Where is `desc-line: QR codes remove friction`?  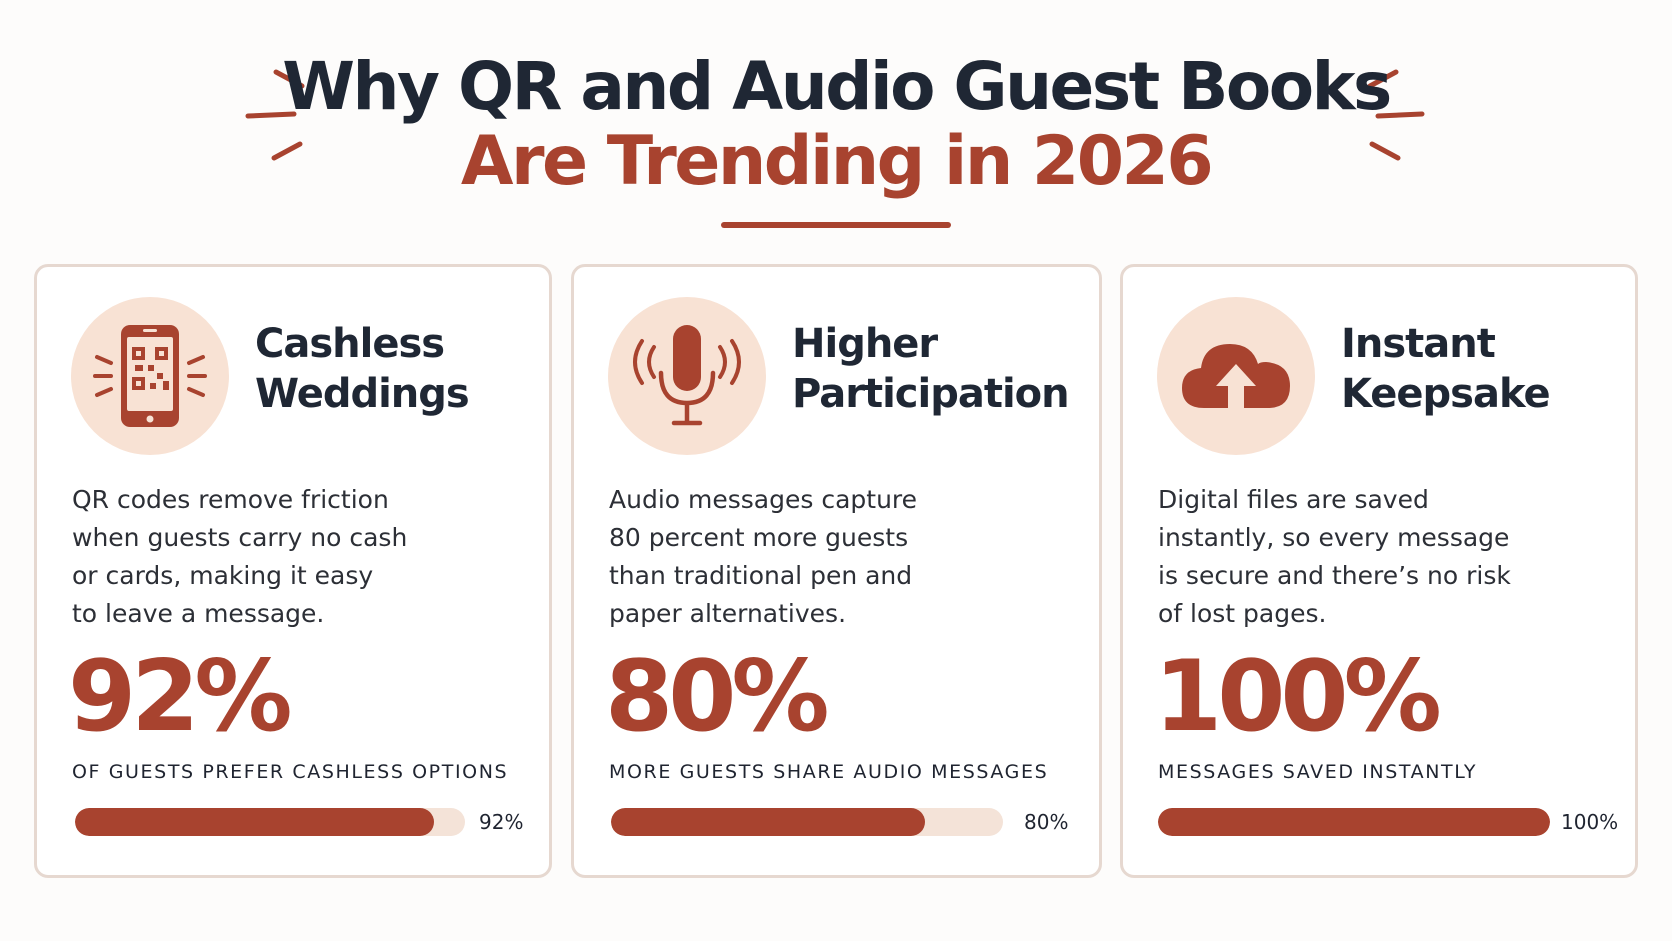 desc-line: QR codes remove friction is located at coordinates (230, 499).